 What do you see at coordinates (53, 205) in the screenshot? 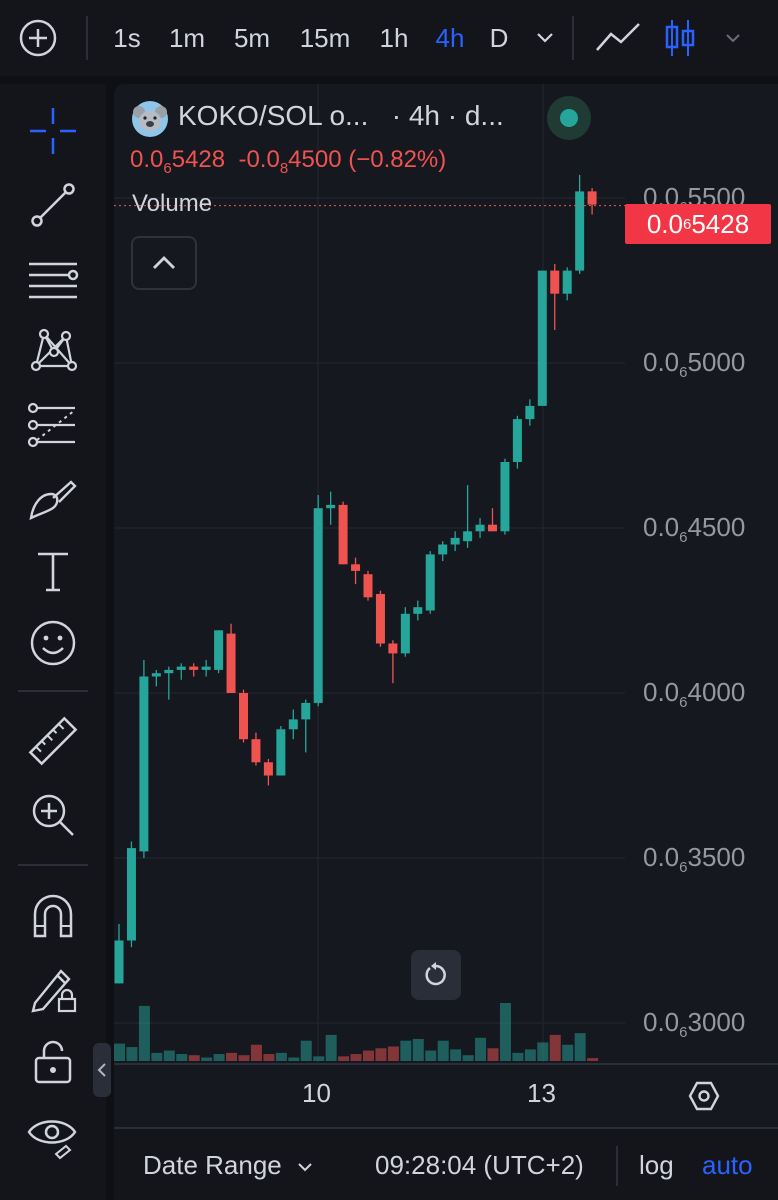
I see `trend-line-tool` at bounding box center [53, 205].